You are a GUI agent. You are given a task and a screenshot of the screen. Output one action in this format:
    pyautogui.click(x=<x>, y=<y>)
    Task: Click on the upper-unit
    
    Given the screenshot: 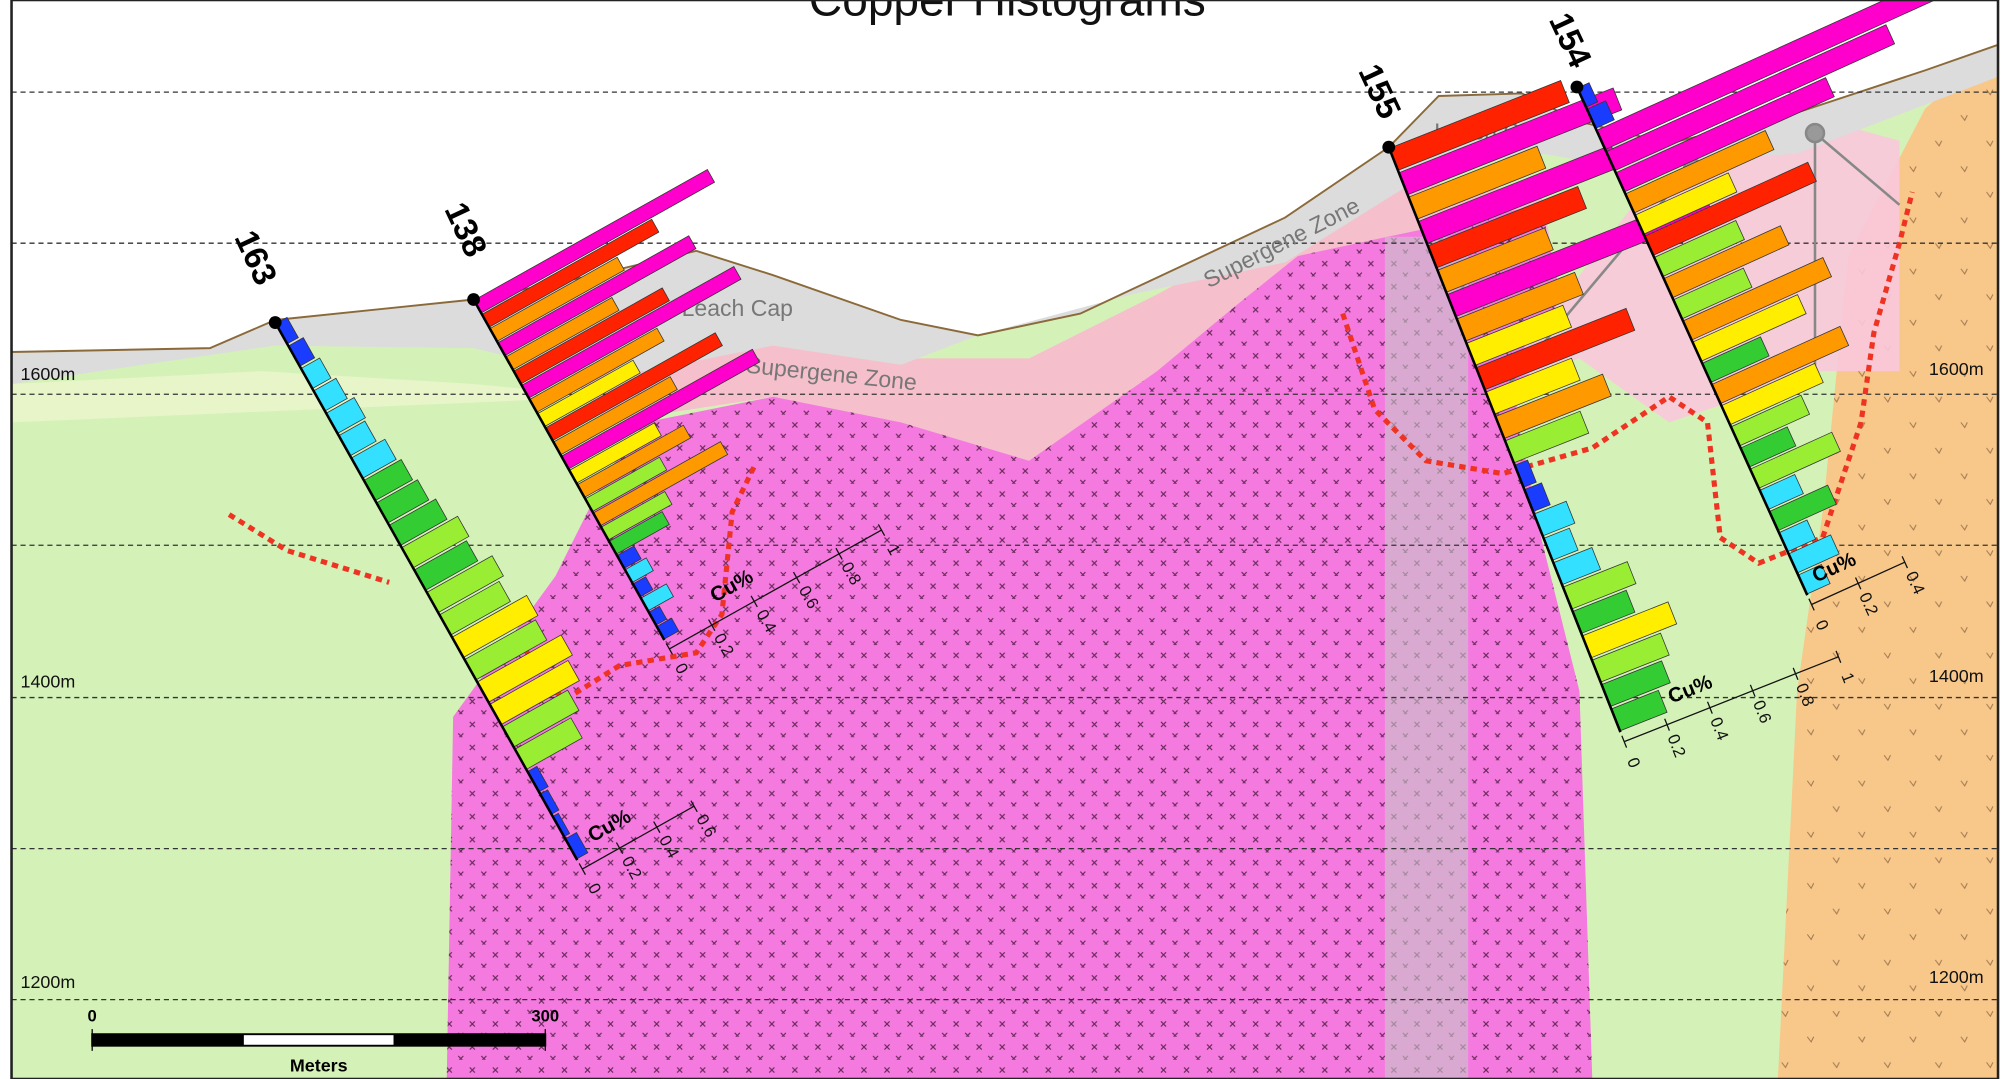 What is the action you would take?
    pyautogui.click(x=309, y=397)
    